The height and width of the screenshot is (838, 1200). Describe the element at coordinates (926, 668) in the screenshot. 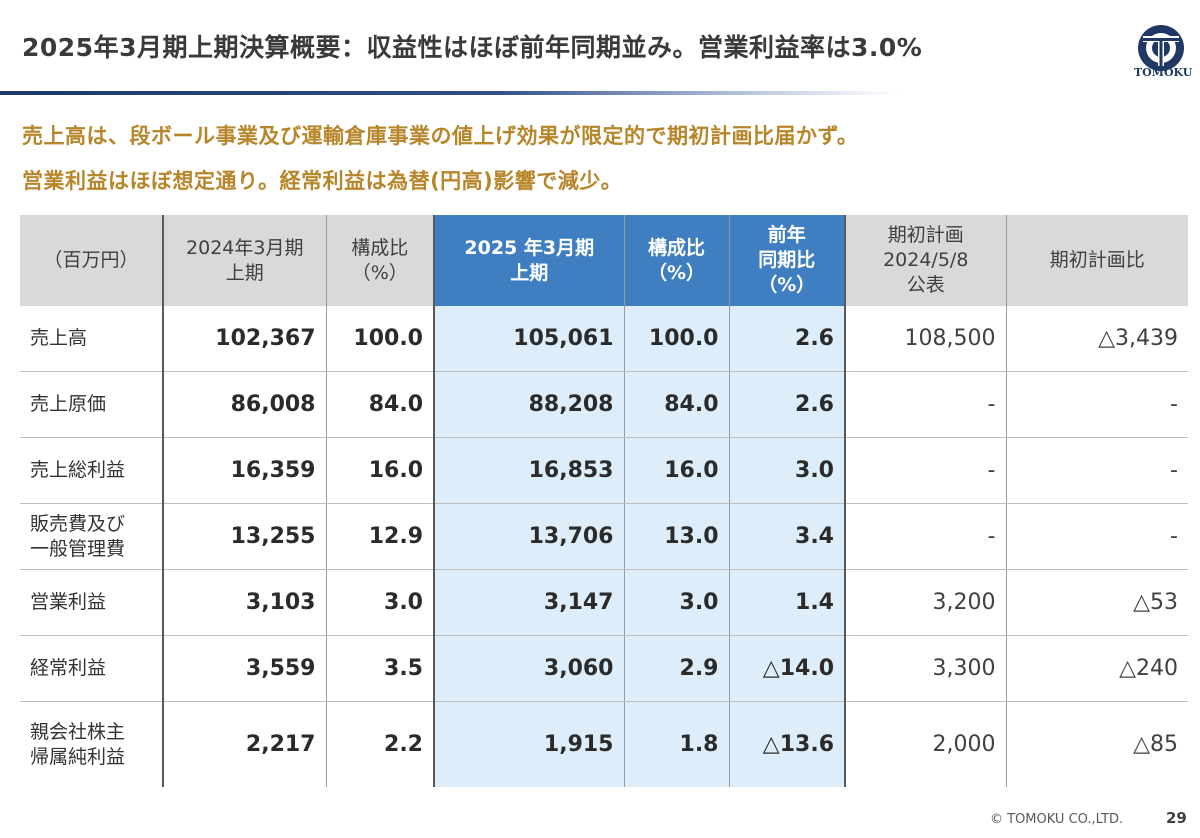

I see `plan-value: 3,300` at that location.